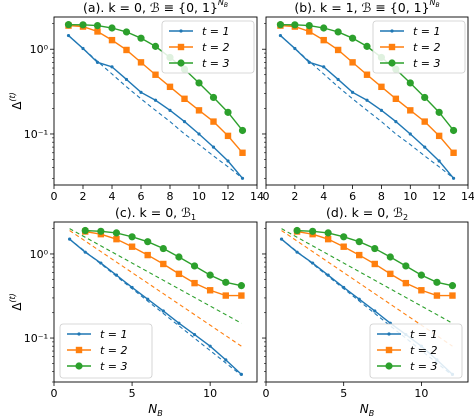  Describe the element at coordinates (39, 254) in the screenshot. I see `y-tick-label: 10⁰` at that location.